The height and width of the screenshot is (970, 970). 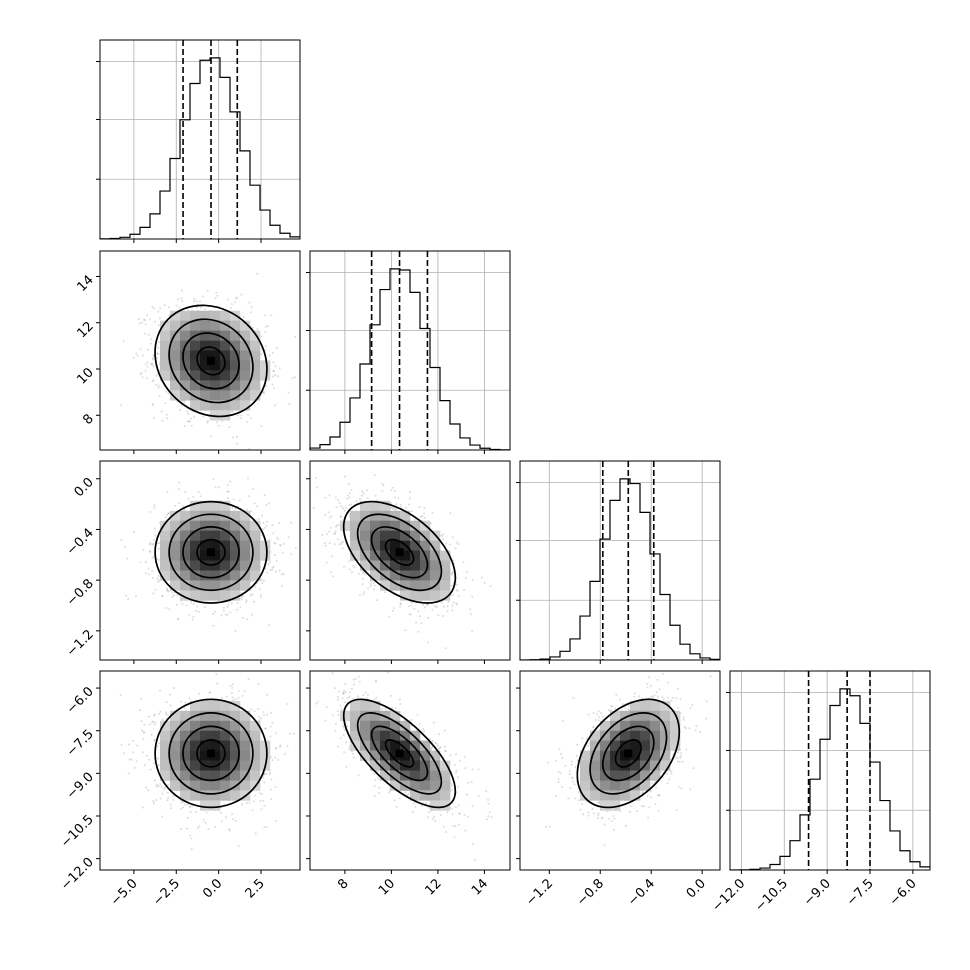 What do you see at coordinates (199, 148) in the screenshot?
I see `histogram-step-line` at bounding box center [199, 148].